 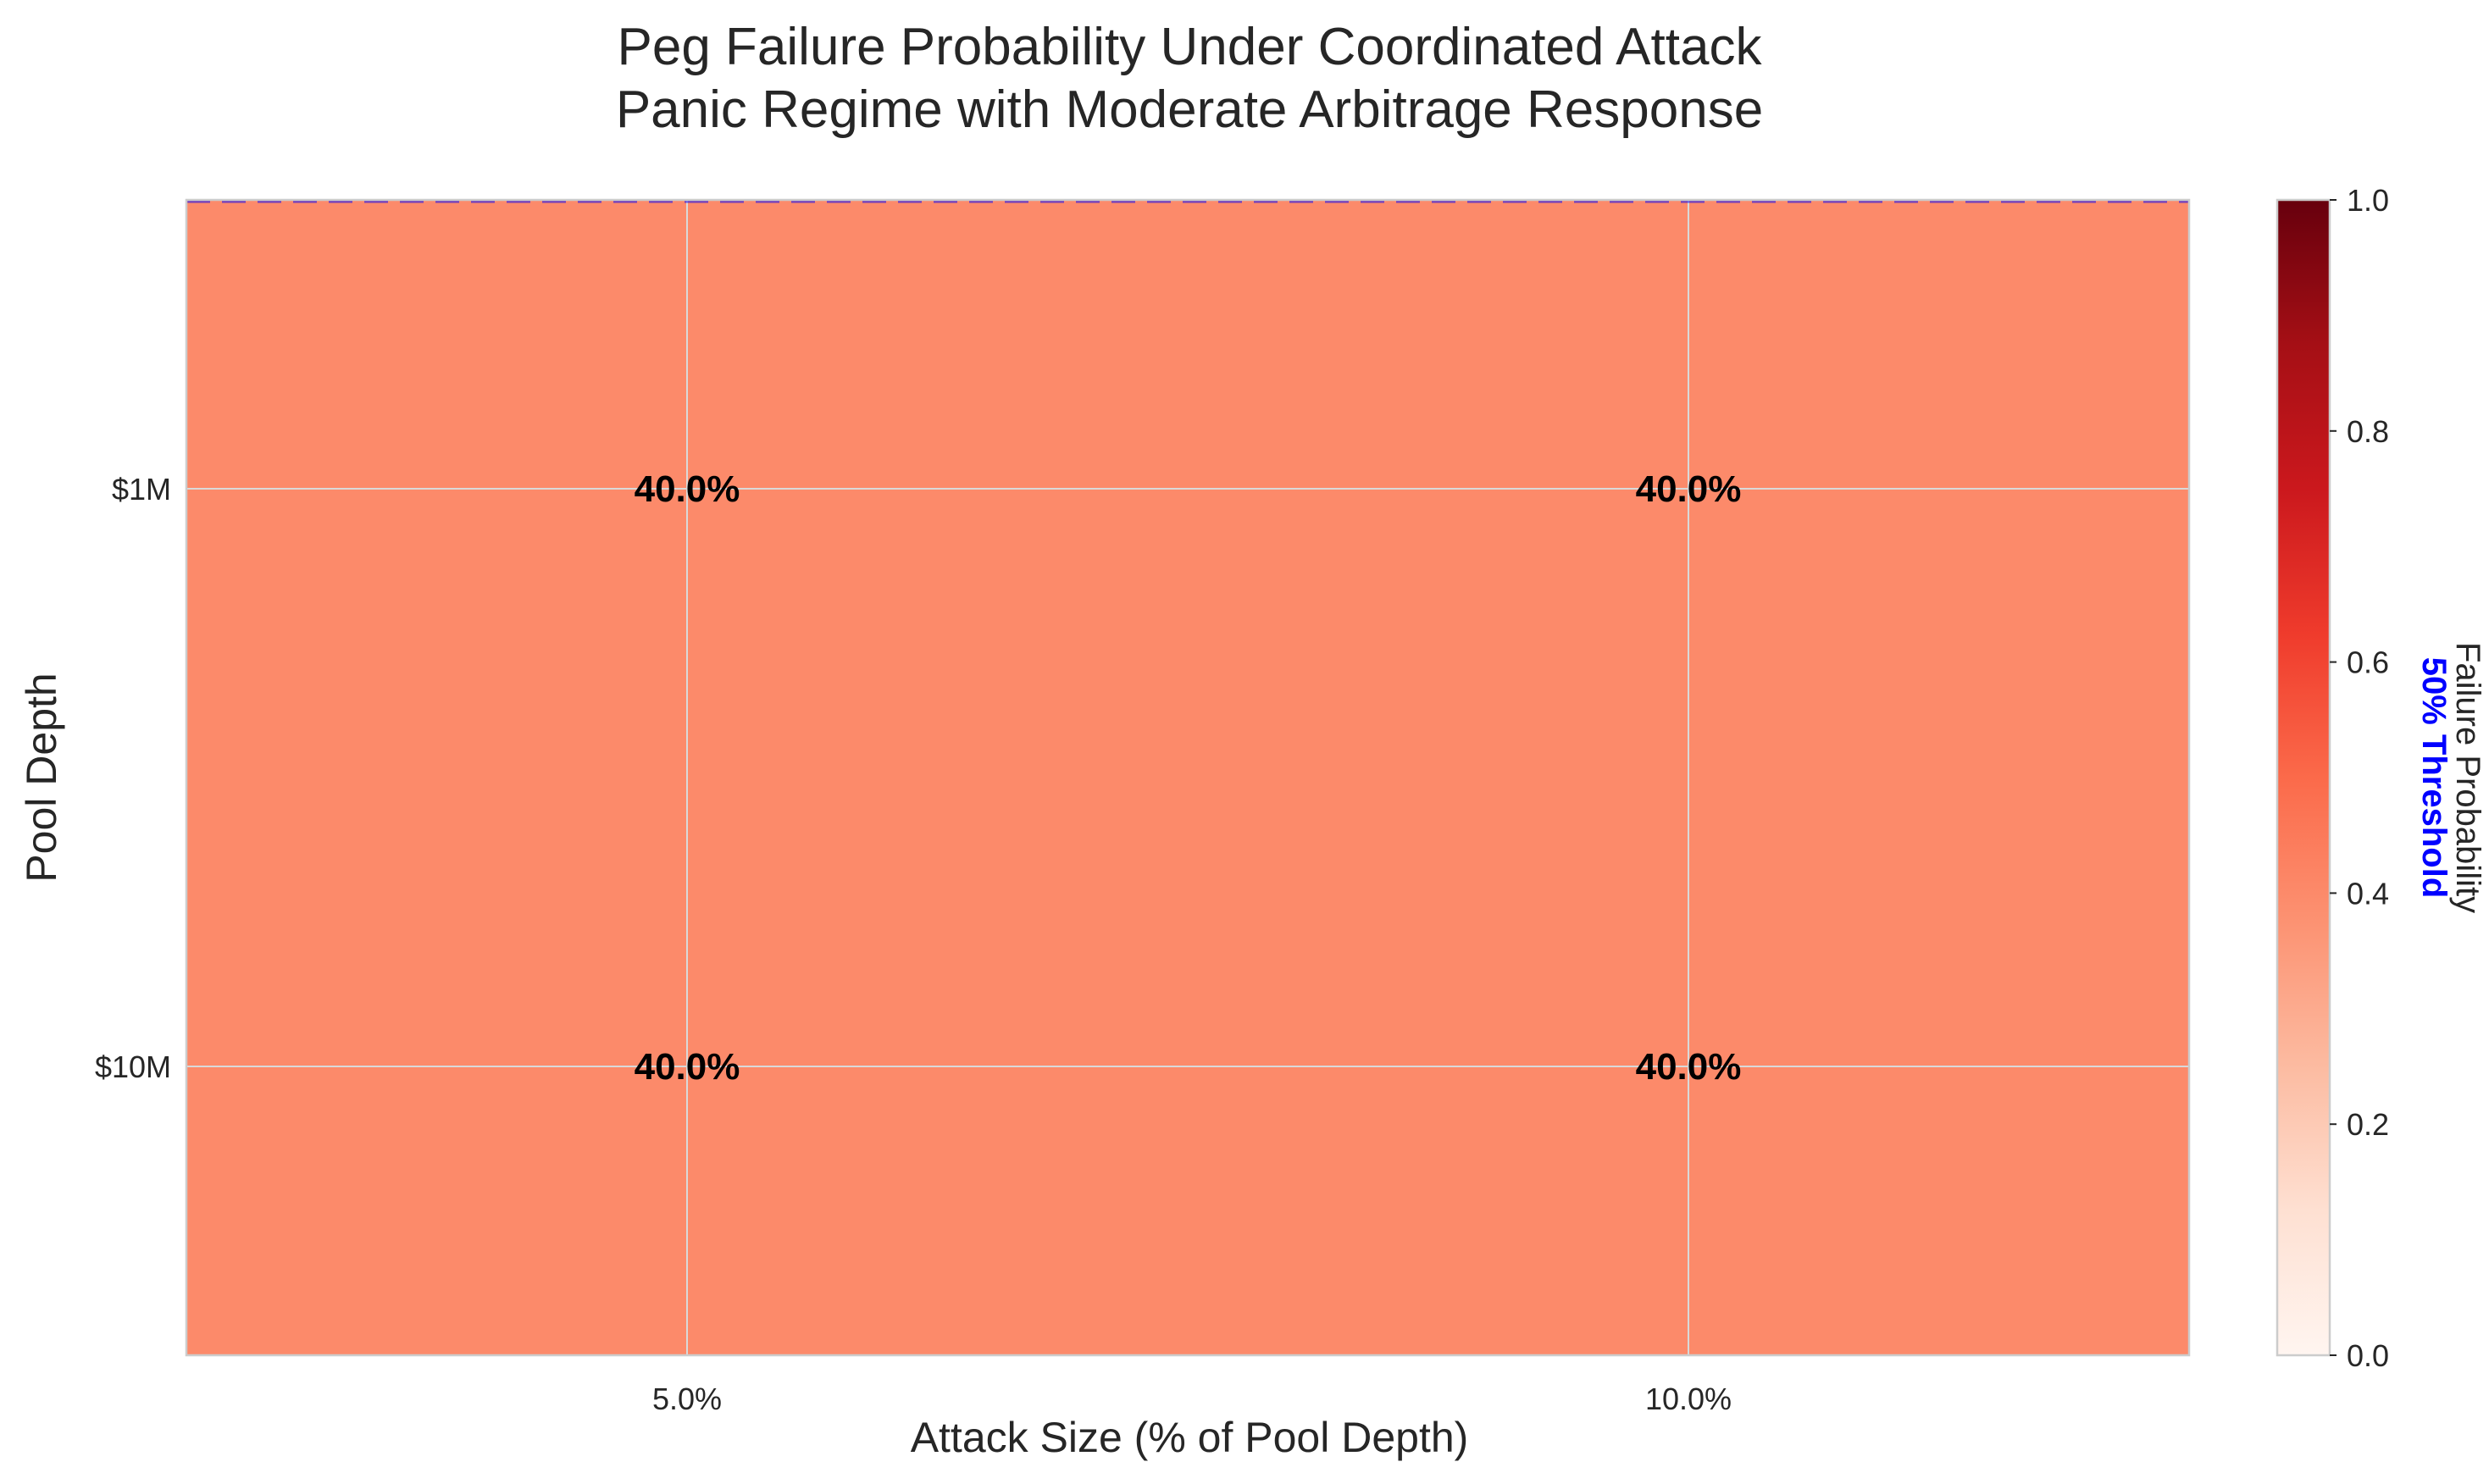 I want to click on y-axis-label: Pool Depth, so click(x=41, y=777).